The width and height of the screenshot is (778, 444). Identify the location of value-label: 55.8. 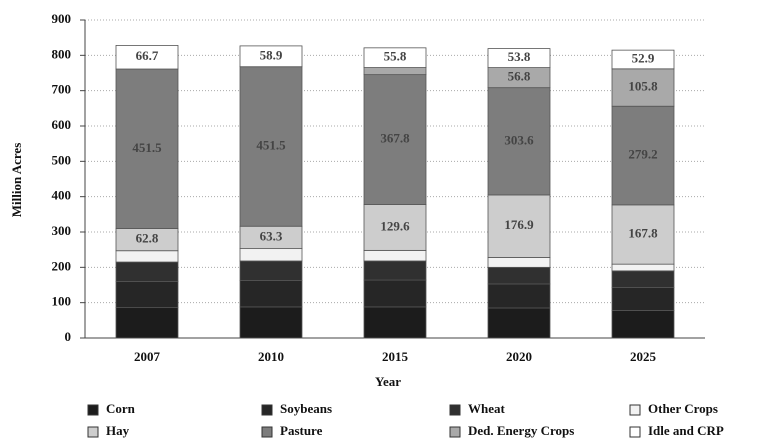
(395, 56).